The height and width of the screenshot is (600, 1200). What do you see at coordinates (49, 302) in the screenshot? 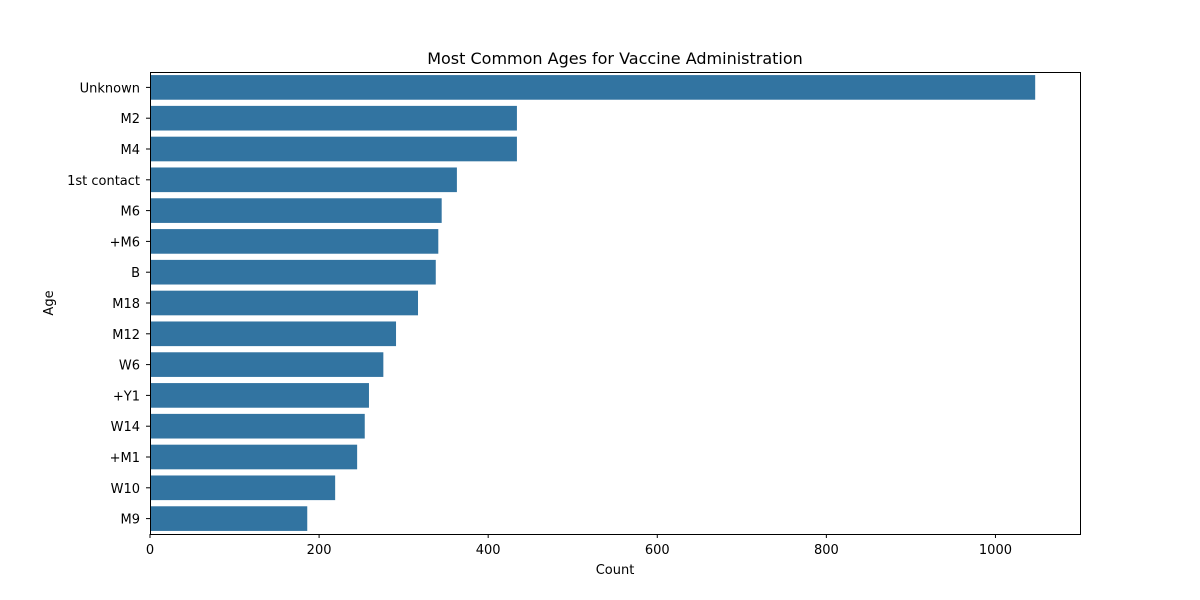
I see `y-axis-label: Age` at bounding box center [49, 302].